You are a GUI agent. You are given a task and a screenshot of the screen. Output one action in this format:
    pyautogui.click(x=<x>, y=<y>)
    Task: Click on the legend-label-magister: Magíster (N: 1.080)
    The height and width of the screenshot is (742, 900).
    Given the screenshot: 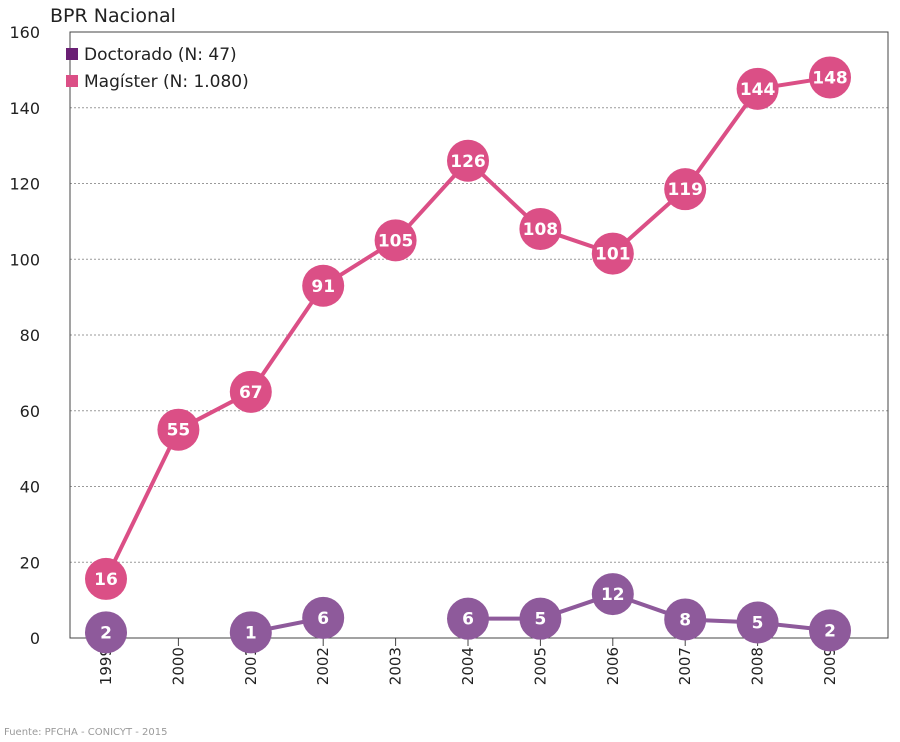 What is the action you would take?
    pyautogui.click(x=166, y=82)
    